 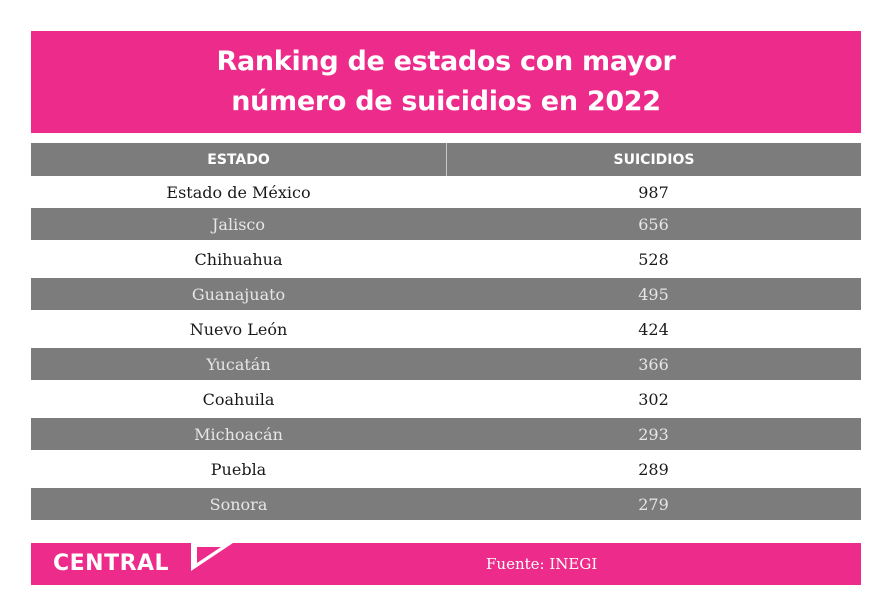 I want to click on cell-suicidios: 656, so click(x=653, y=224).